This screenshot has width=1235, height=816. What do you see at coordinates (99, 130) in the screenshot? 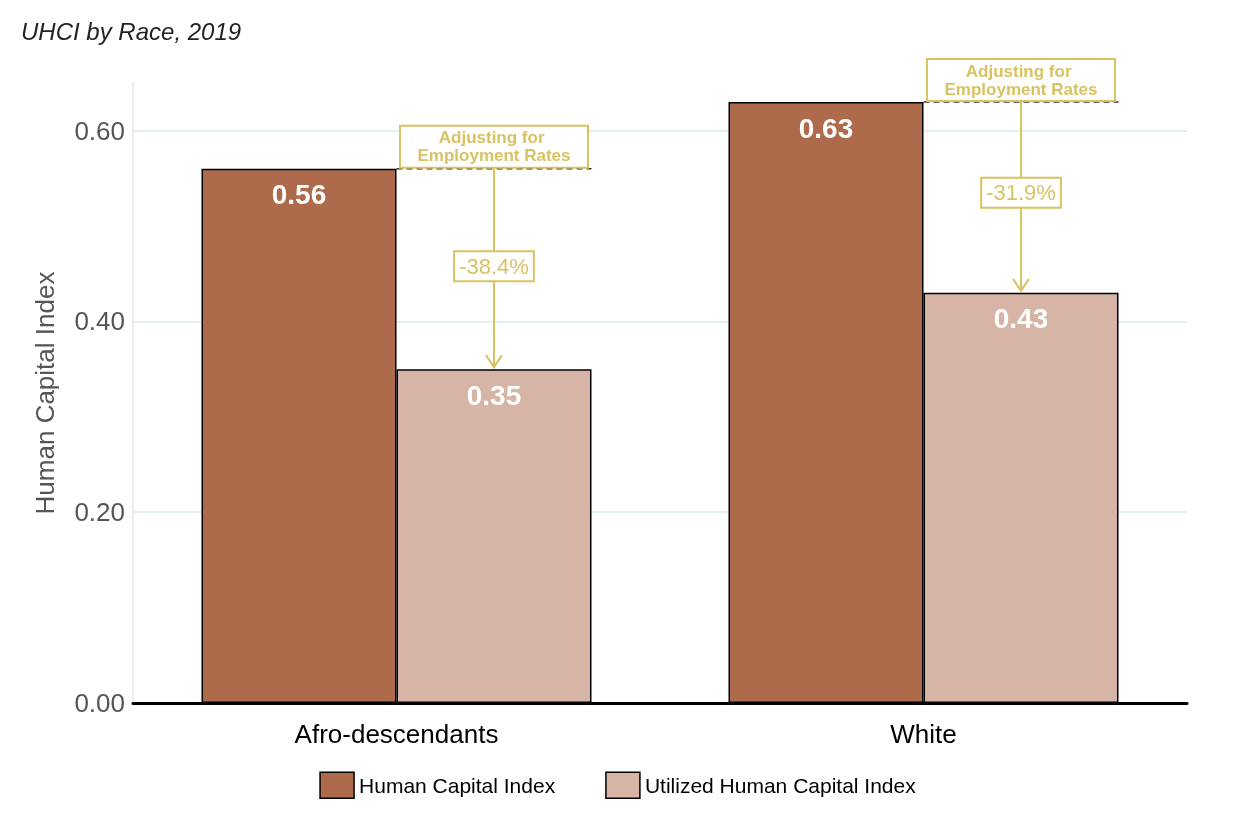
I see `y-tick-label: 0.60` at bounding box center [99, 130].